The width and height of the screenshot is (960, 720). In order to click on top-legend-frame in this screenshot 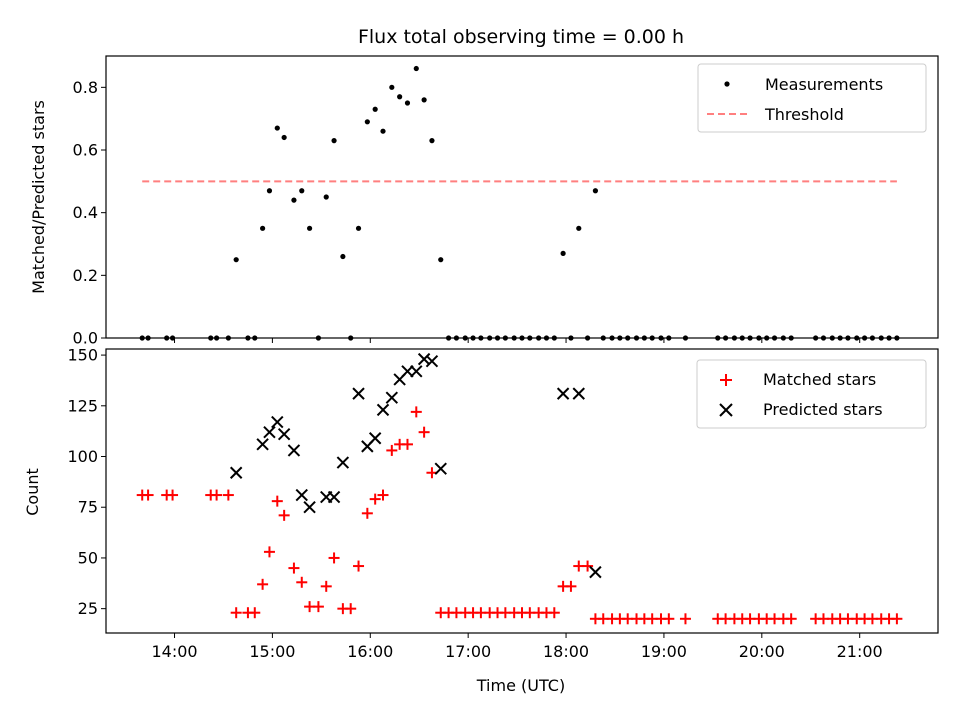, I will do `click(812, 98)`.